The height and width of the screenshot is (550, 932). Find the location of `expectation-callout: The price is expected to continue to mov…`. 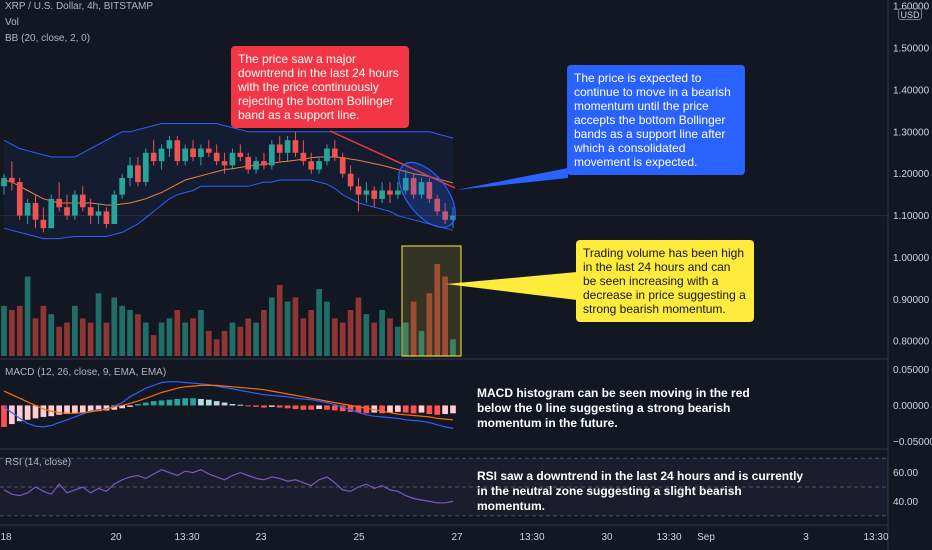

expectation-callout: The price is expected to continue to mov… is located at coordinates (656, 120).